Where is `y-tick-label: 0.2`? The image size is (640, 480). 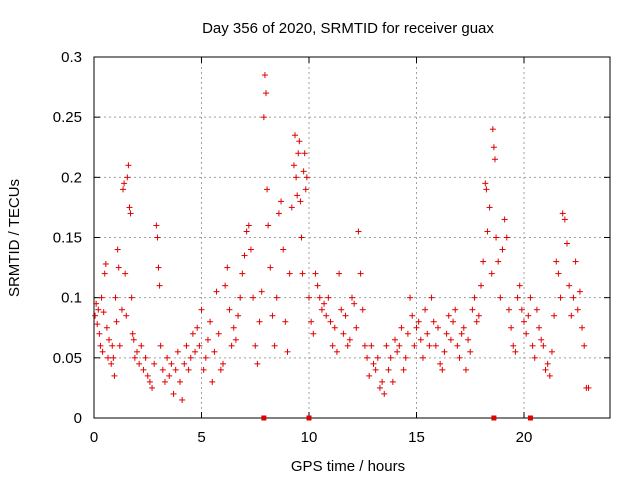
y-tick-label: 0.2 is located at coordinates (71, 177).